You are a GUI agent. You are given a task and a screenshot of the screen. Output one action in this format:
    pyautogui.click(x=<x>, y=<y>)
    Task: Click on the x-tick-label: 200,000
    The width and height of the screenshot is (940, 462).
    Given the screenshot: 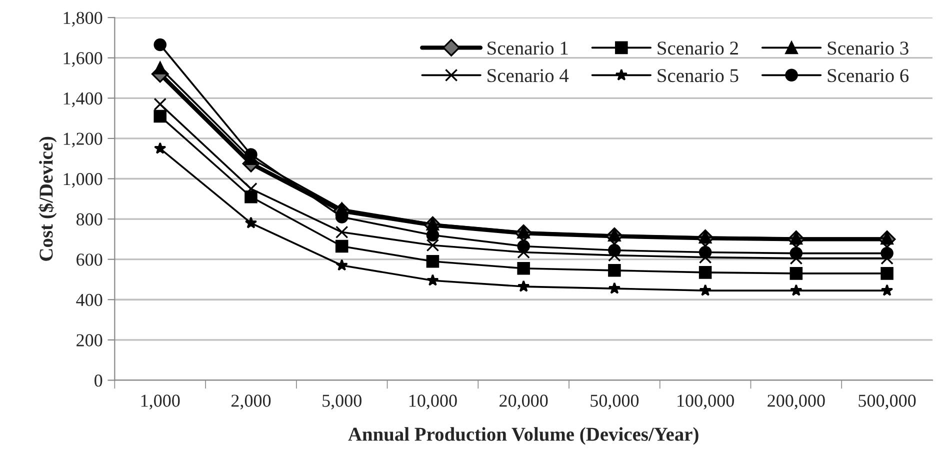 What is the action you would take?
    pyautogui.click(x=796, y=402)
    